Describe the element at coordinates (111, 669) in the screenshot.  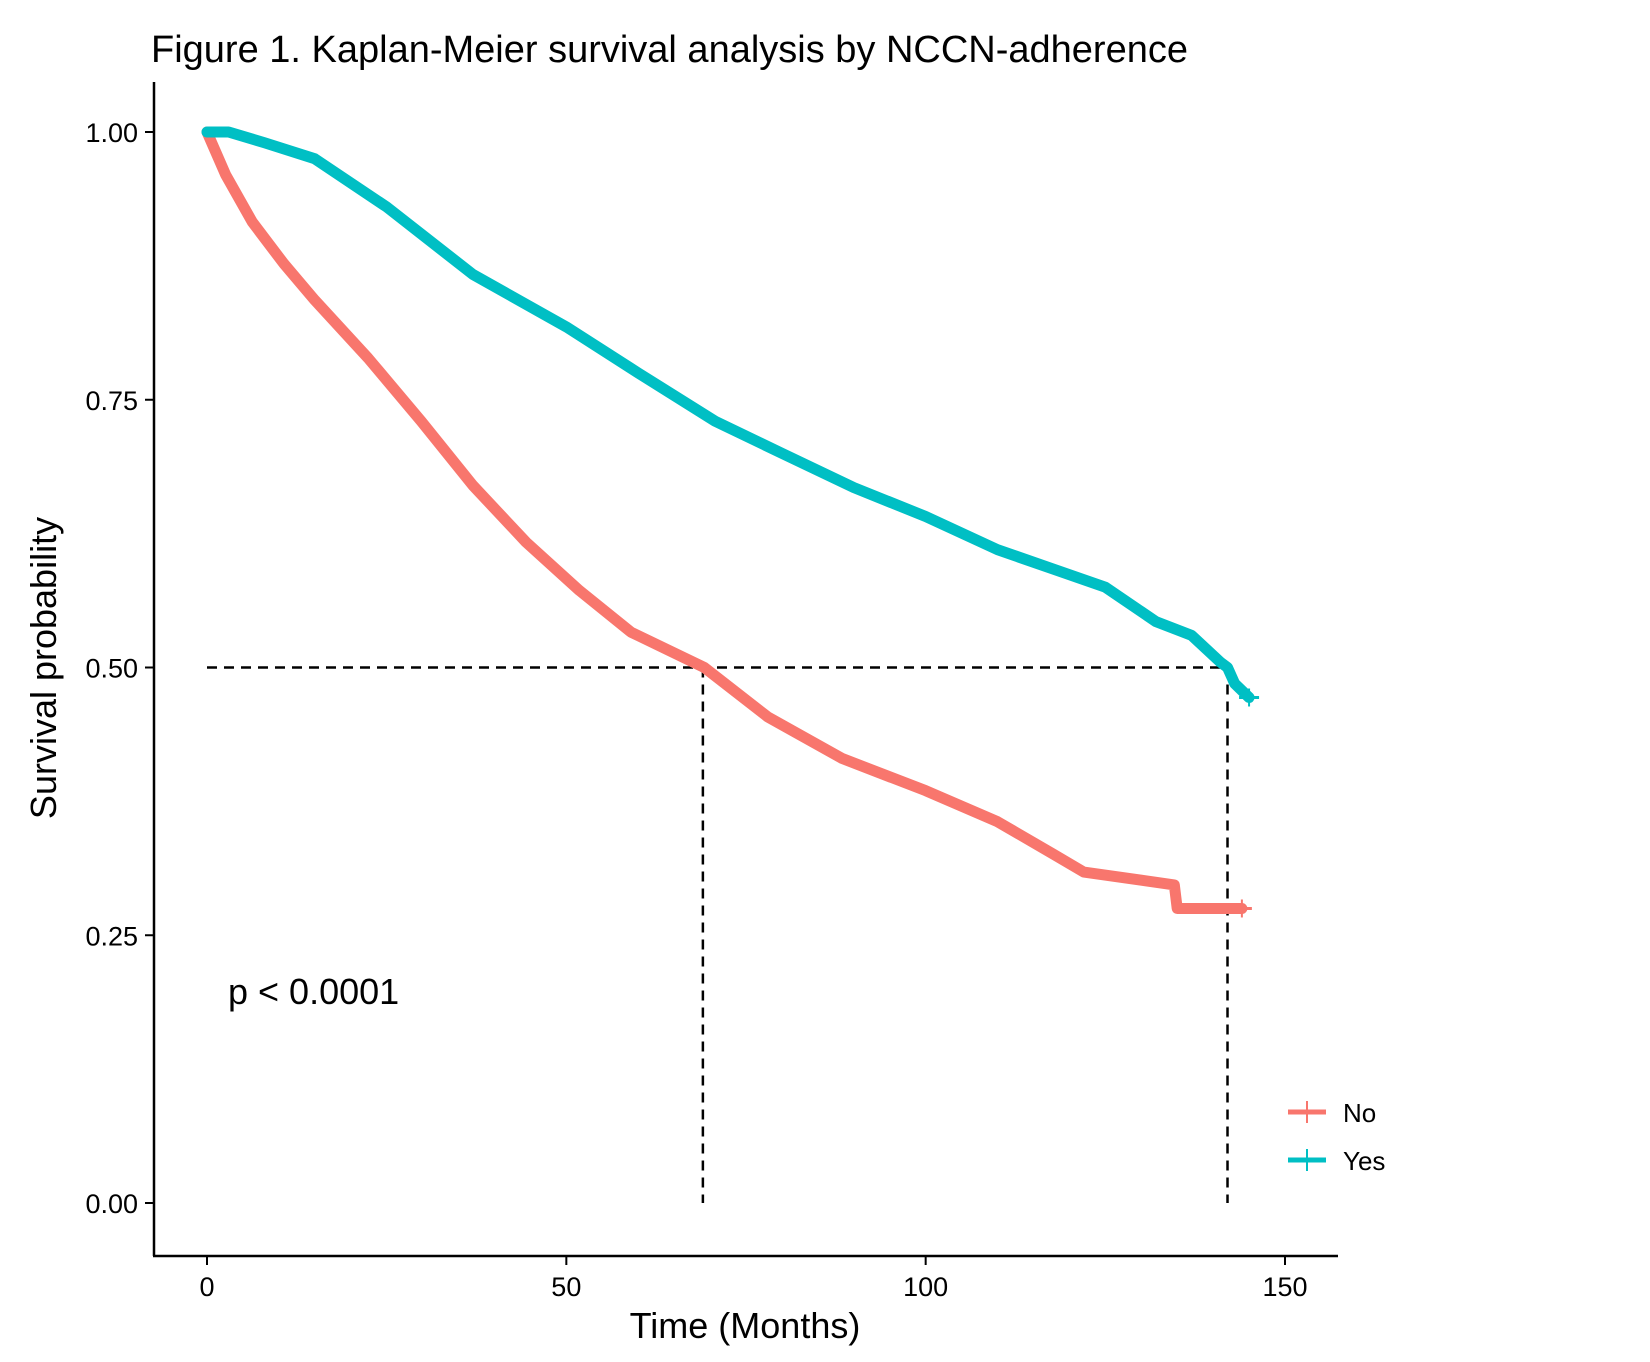
I see `y-tick-label: 0.50` at that location.